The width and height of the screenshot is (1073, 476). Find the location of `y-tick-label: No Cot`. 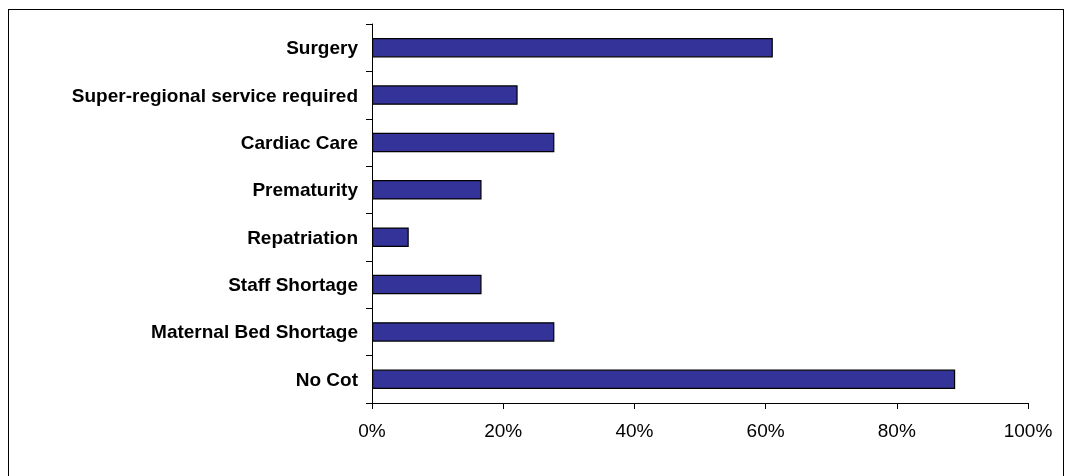

y-tick-label: No Cot is located at coordinates (327, 379).